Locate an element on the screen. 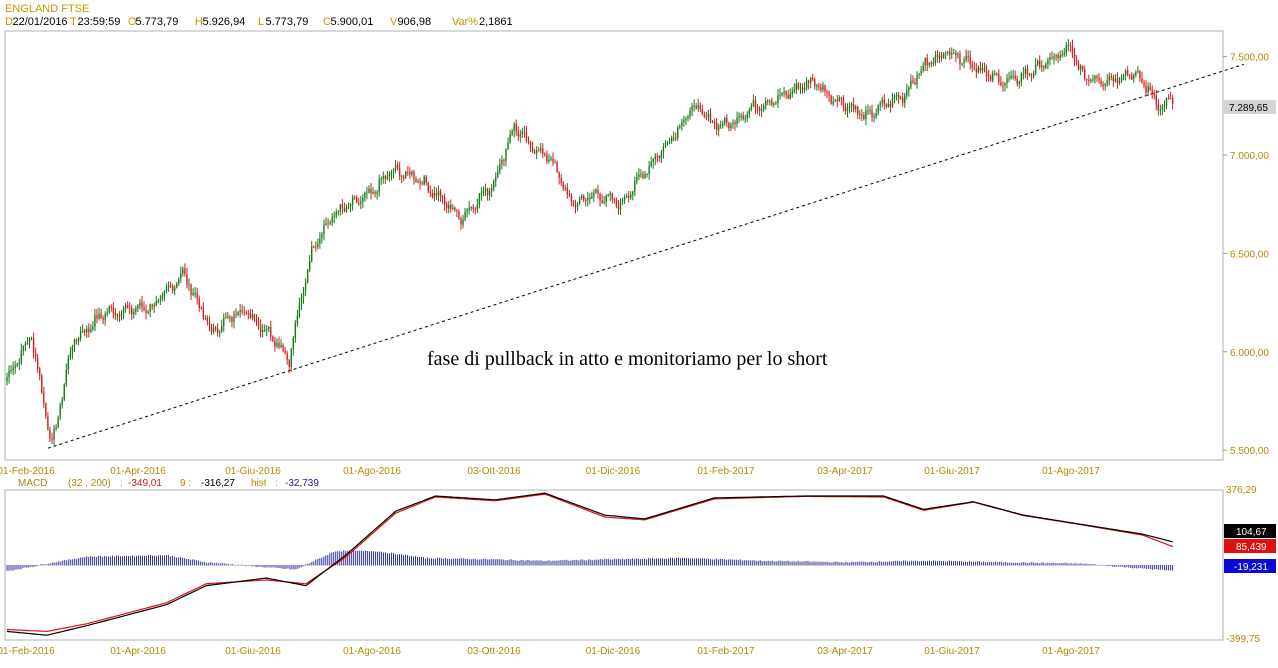 The width and height of the screenshot is (1278, 668). x-tick-label: 01-Apr-2016 is located at coordinates (138, 471).